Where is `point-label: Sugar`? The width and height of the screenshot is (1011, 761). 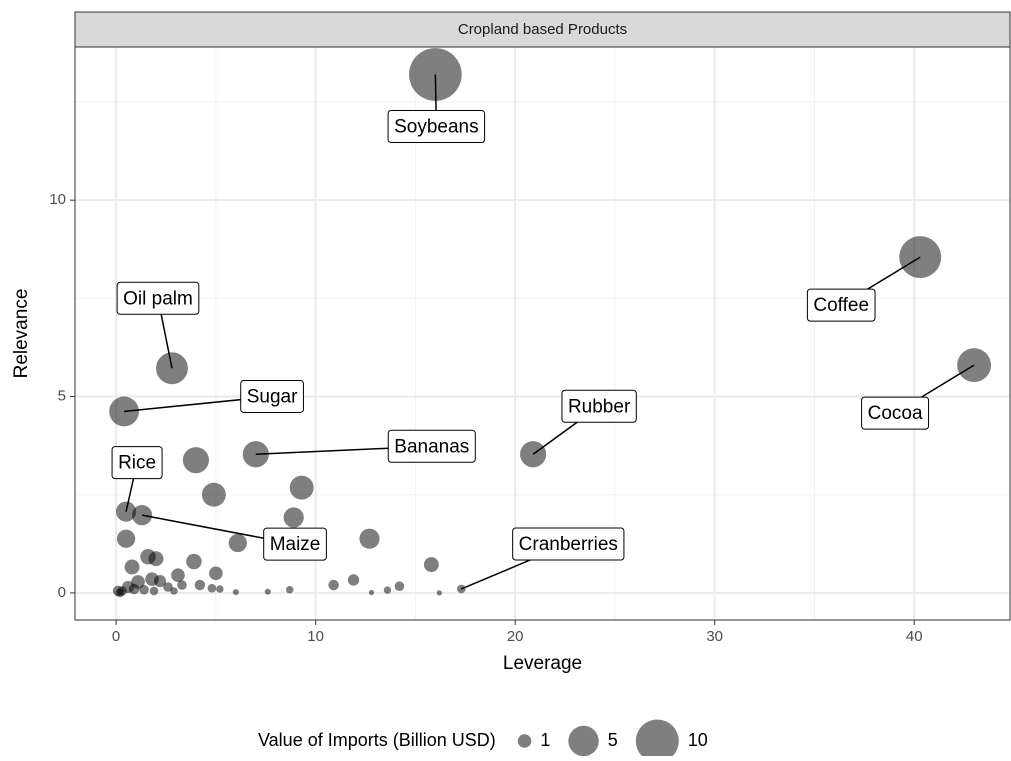
point-label: Sugar is located at coordinates (272, 396).